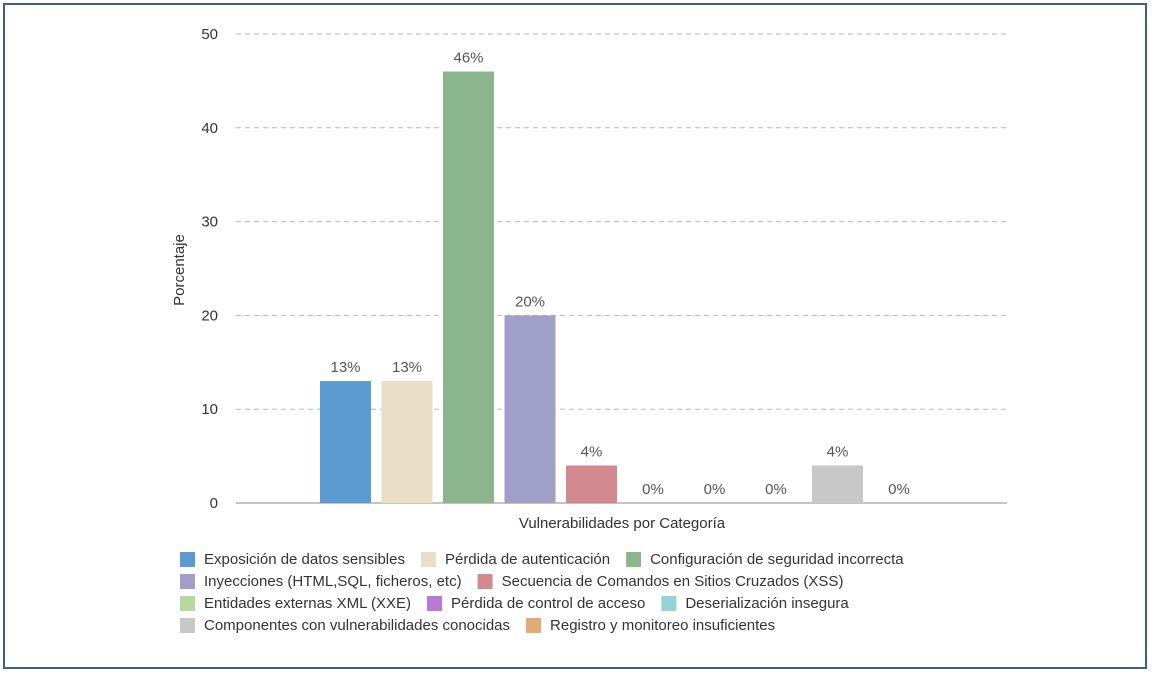 The width and height of the screenshot is (1154, 675). What do you see at coordinates (209, 409) in the screenshot?
I see `y-tick-label: 10` at bounding box center [209, 409].